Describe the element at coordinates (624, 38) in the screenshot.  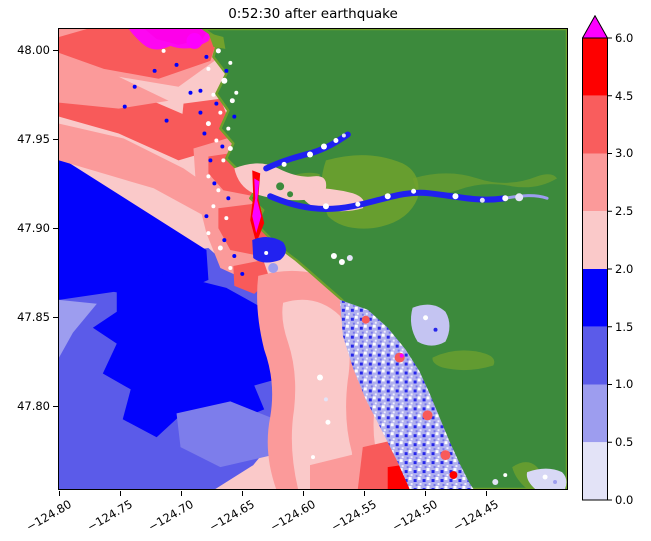
I see `colorbar-tick-label: 6.0` at that location.